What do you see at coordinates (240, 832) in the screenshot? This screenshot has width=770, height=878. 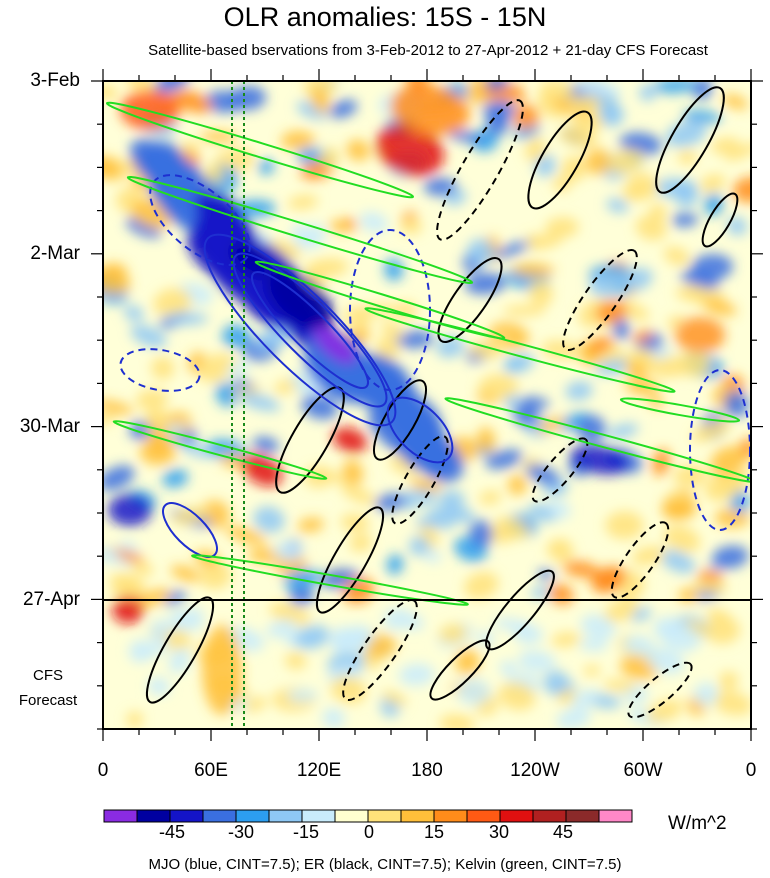 I see `colorbar-tick-label: -30` at bounding box center [240, 832].